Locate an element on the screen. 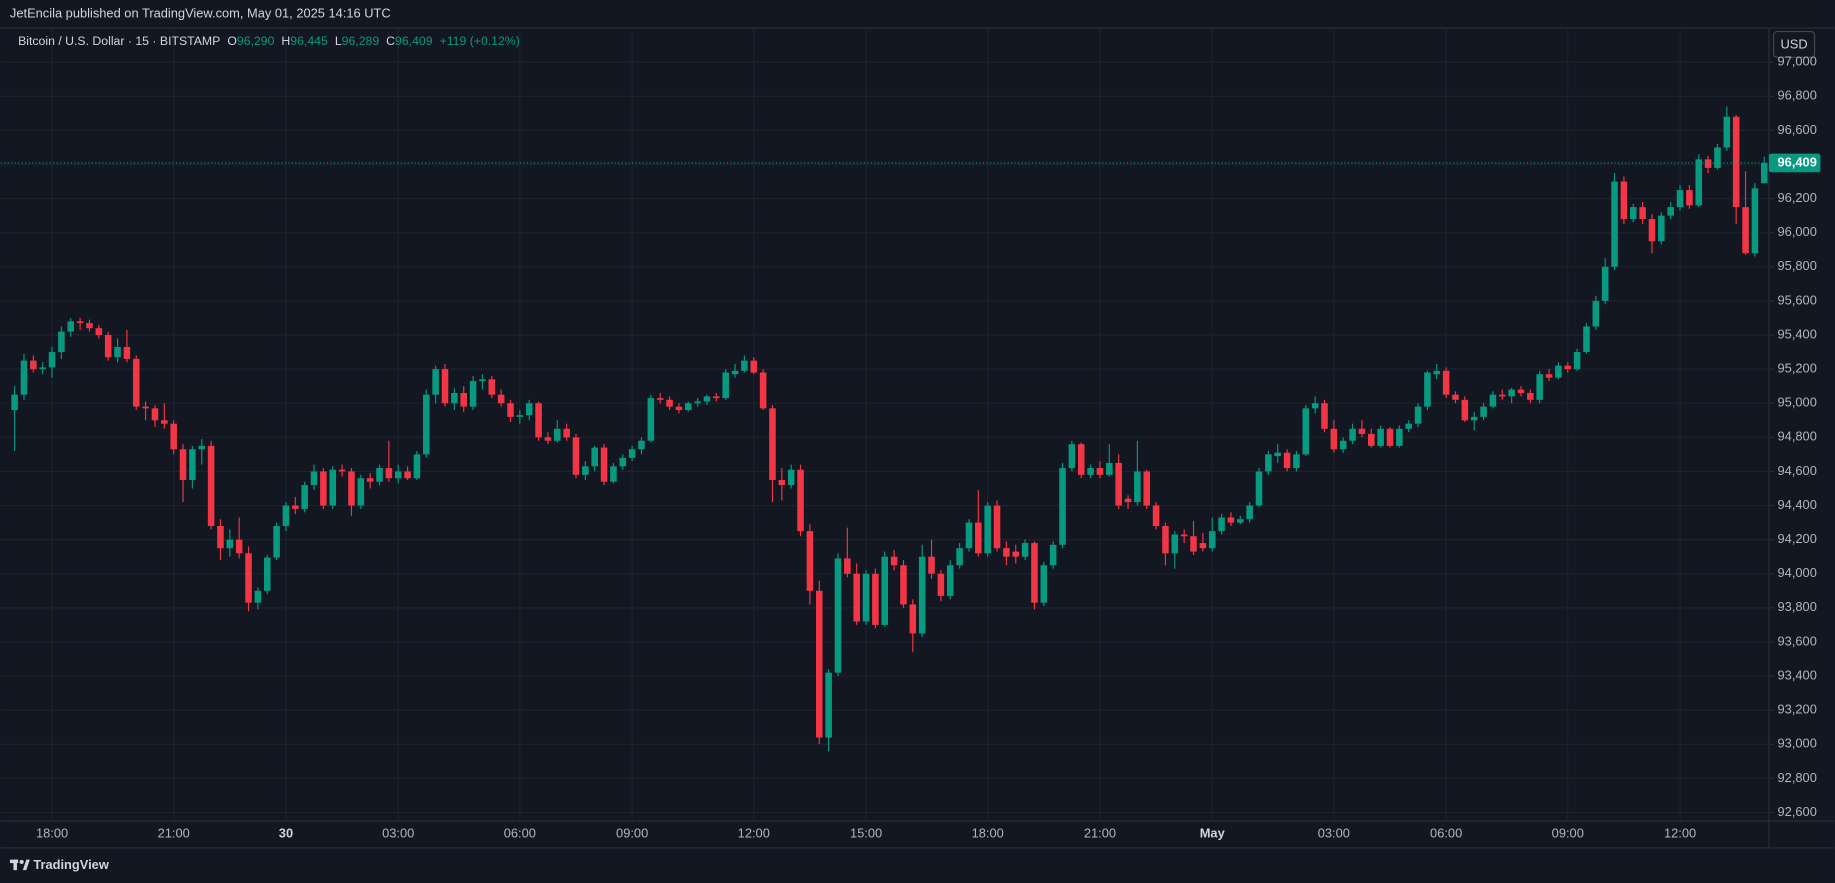  symbol: Bitcoin / U.S. Dollar · 15 · BITSTAMP is located at coordinates (119, 41).